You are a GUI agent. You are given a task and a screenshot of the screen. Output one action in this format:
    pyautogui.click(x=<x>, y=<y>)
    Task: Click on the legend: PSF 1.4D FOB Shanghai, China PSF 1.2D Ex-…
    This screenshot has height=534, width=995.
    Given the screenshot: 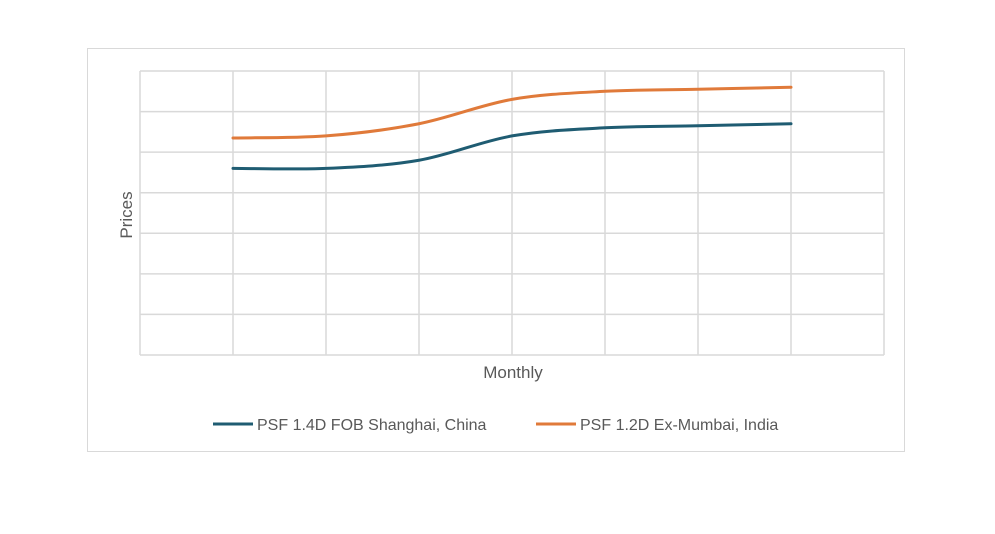 What is the action you would take?
    pyautogui.click(x=495, y=425)
    